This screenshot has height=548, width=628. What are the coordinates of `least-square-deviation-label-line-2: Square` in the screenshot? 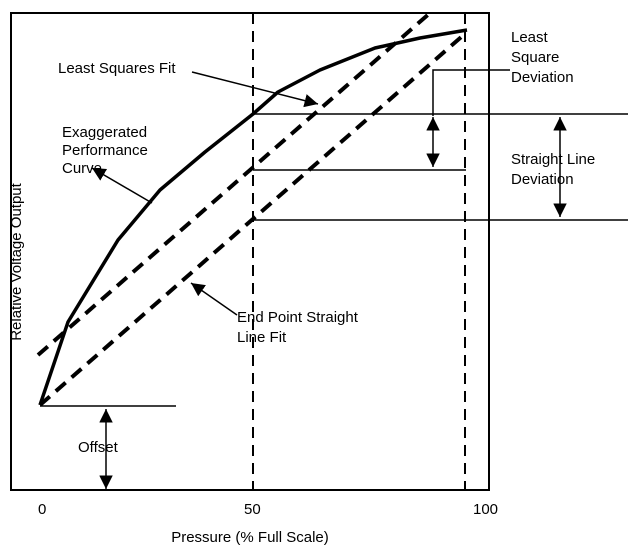 It's located at (535, 57).